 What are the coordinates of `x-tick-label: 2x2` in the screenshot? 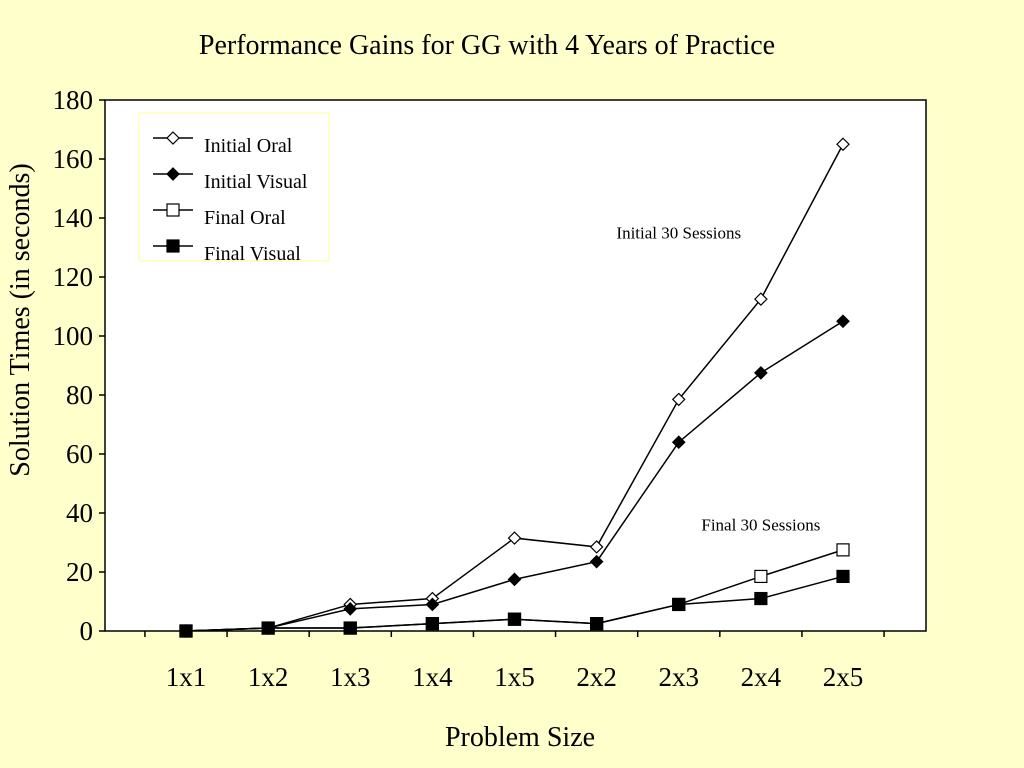 It's located at (596, 677).